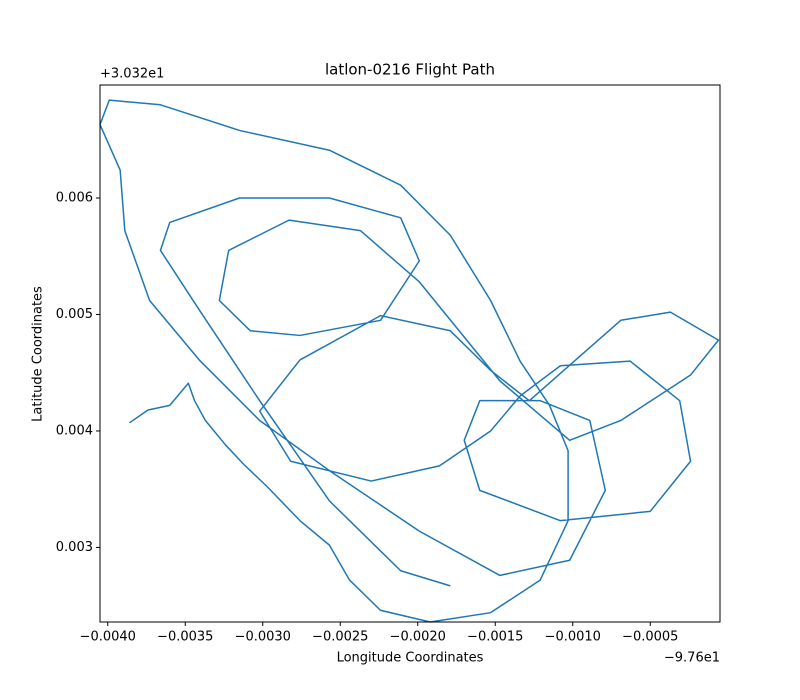 This screenshot has height=700, width=800. I want to click on x-tick-label: −0.0020, so click(418, 637).